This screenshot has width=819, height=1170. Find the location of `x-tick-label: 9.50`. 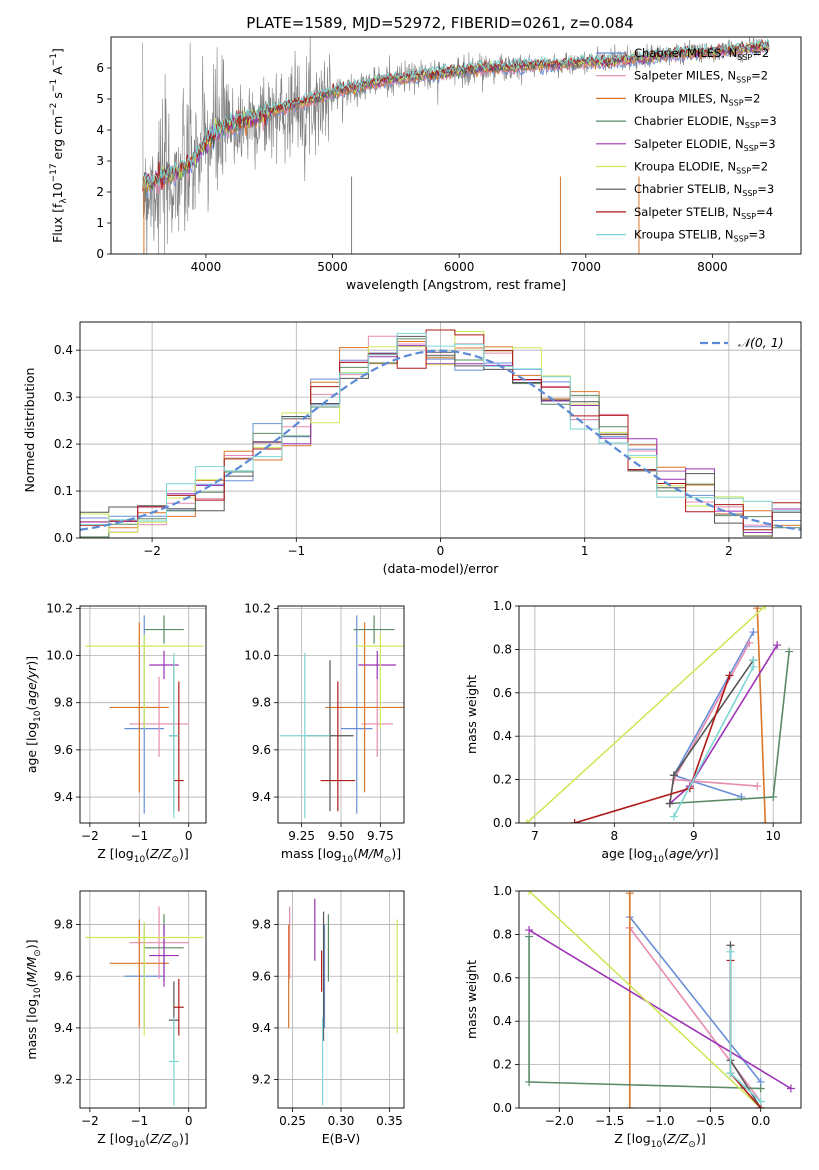

x-tick-label: 9.50 is located at coordinates (341, 836).